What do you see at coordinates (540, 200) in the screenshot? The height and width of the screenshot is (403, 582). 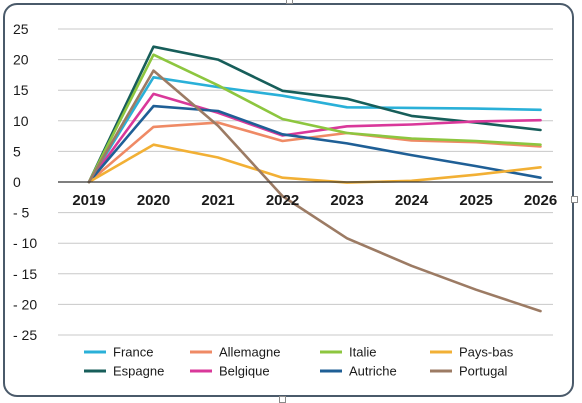 I see `x-tick-label: 2026` at bounding box center [540, 200].